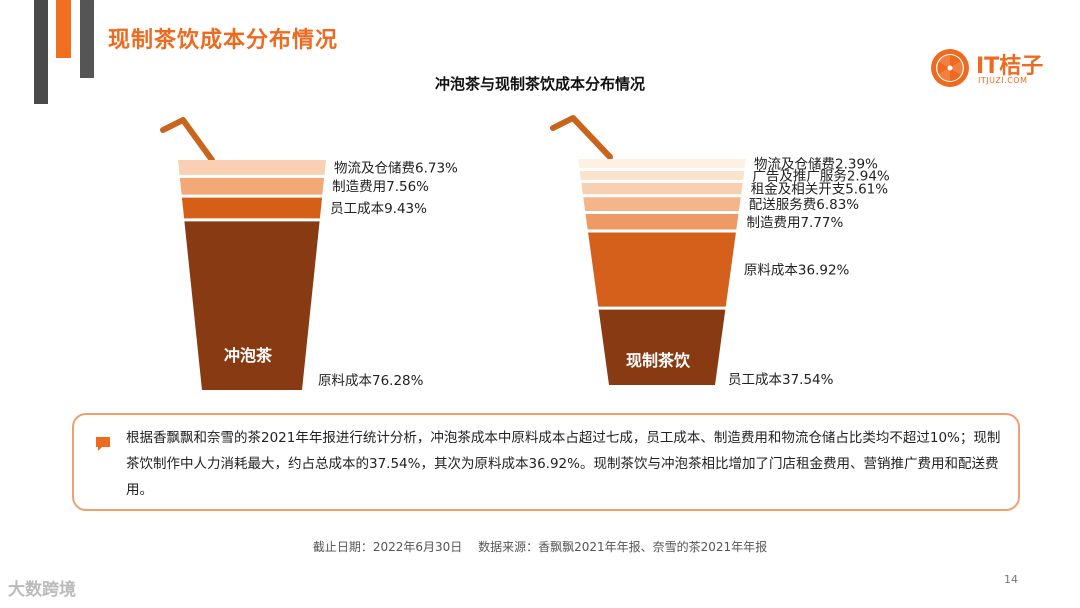 The width and height of the screenshot is (1080, 608). I want to click on segment-label-1-3: 员工成本9.43%, so click(378, 209).